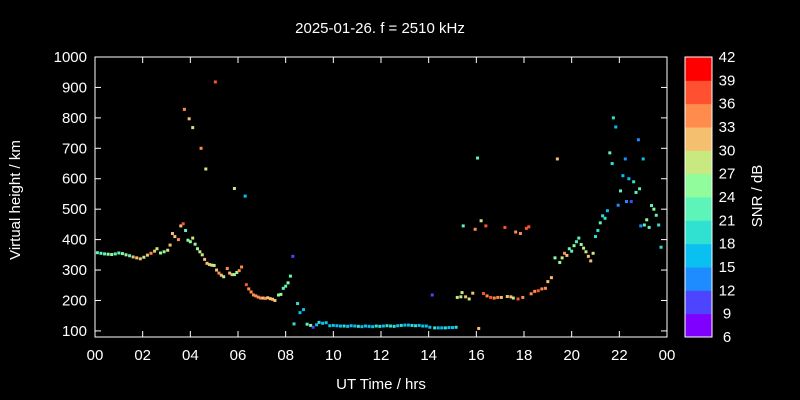 This screenshot has width=800, height=400. I want to click on colorbar-tick-label: 24, so click(727, 197).